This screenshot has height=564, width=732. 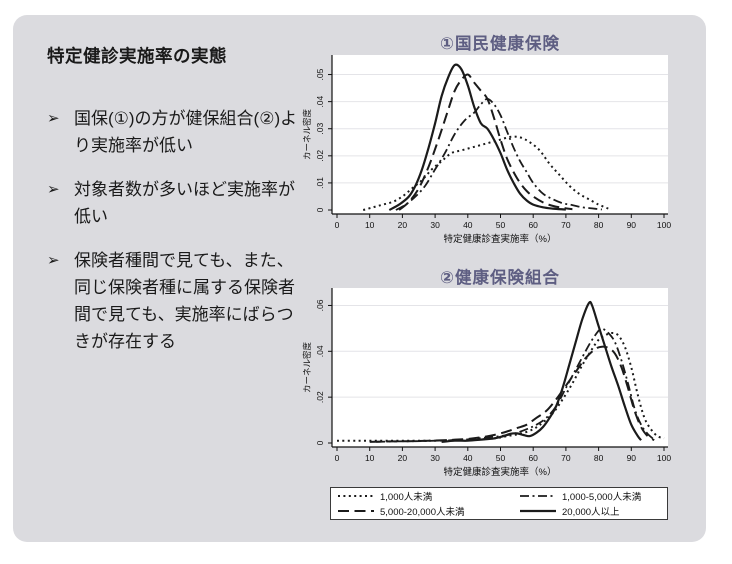 I want to click on density-curve-longdash, so click(x=485, y=142).